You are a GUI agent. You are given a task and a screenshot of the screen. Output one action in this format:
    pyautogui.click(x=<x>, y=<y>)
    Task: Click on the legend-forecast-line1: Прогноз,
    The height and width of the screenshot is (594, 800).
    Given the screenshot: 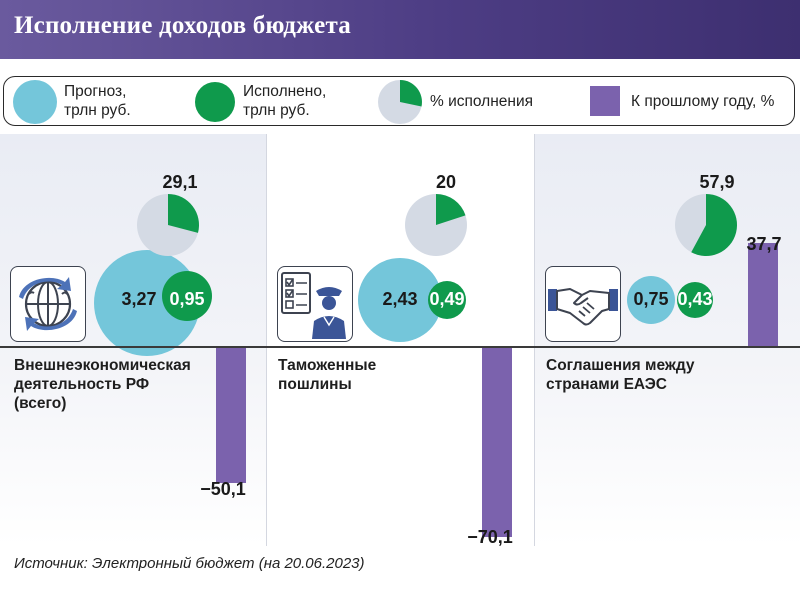 What is the action you would take?
    pyautogui.click(x=95, y=91)
    